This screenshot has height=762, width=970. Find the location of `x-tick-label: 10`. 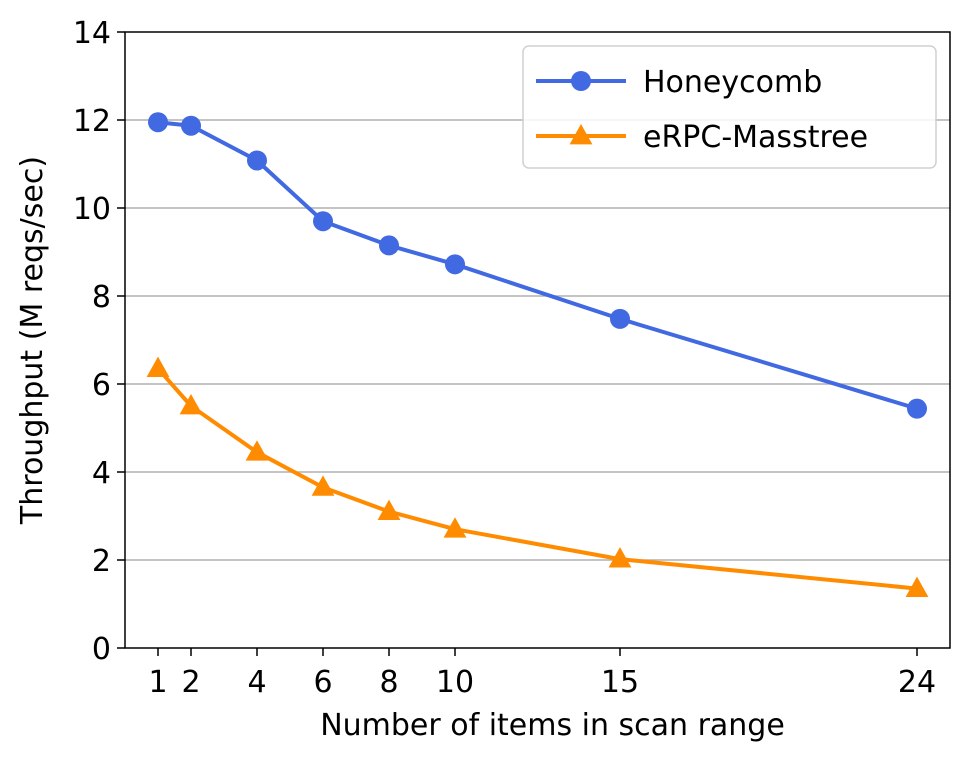

x-tick-label: 10 is located at coordinates (455, 682).